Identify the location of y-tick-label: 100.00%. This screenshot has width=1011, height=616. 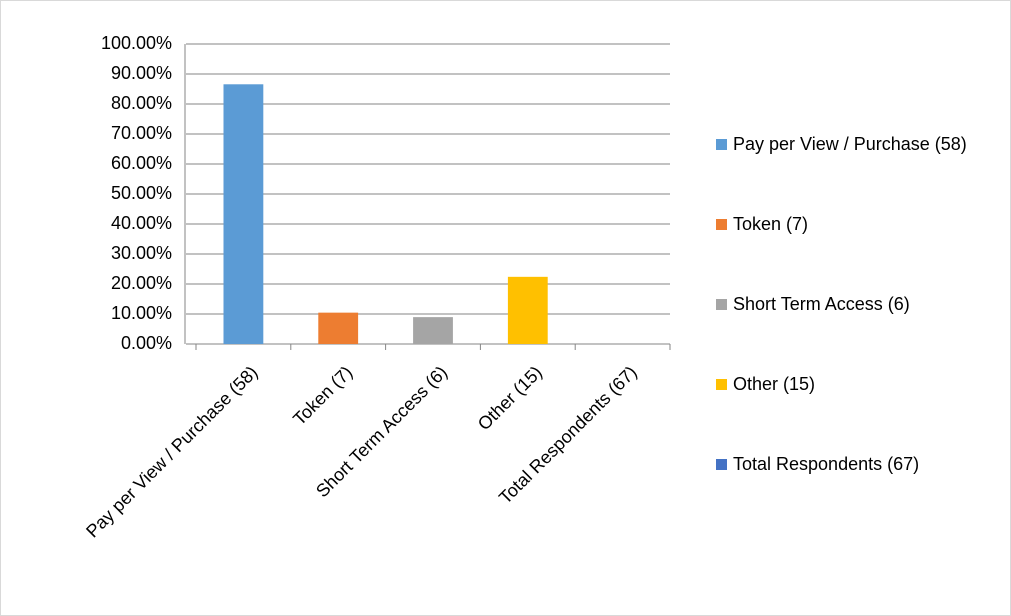
(136, 43).